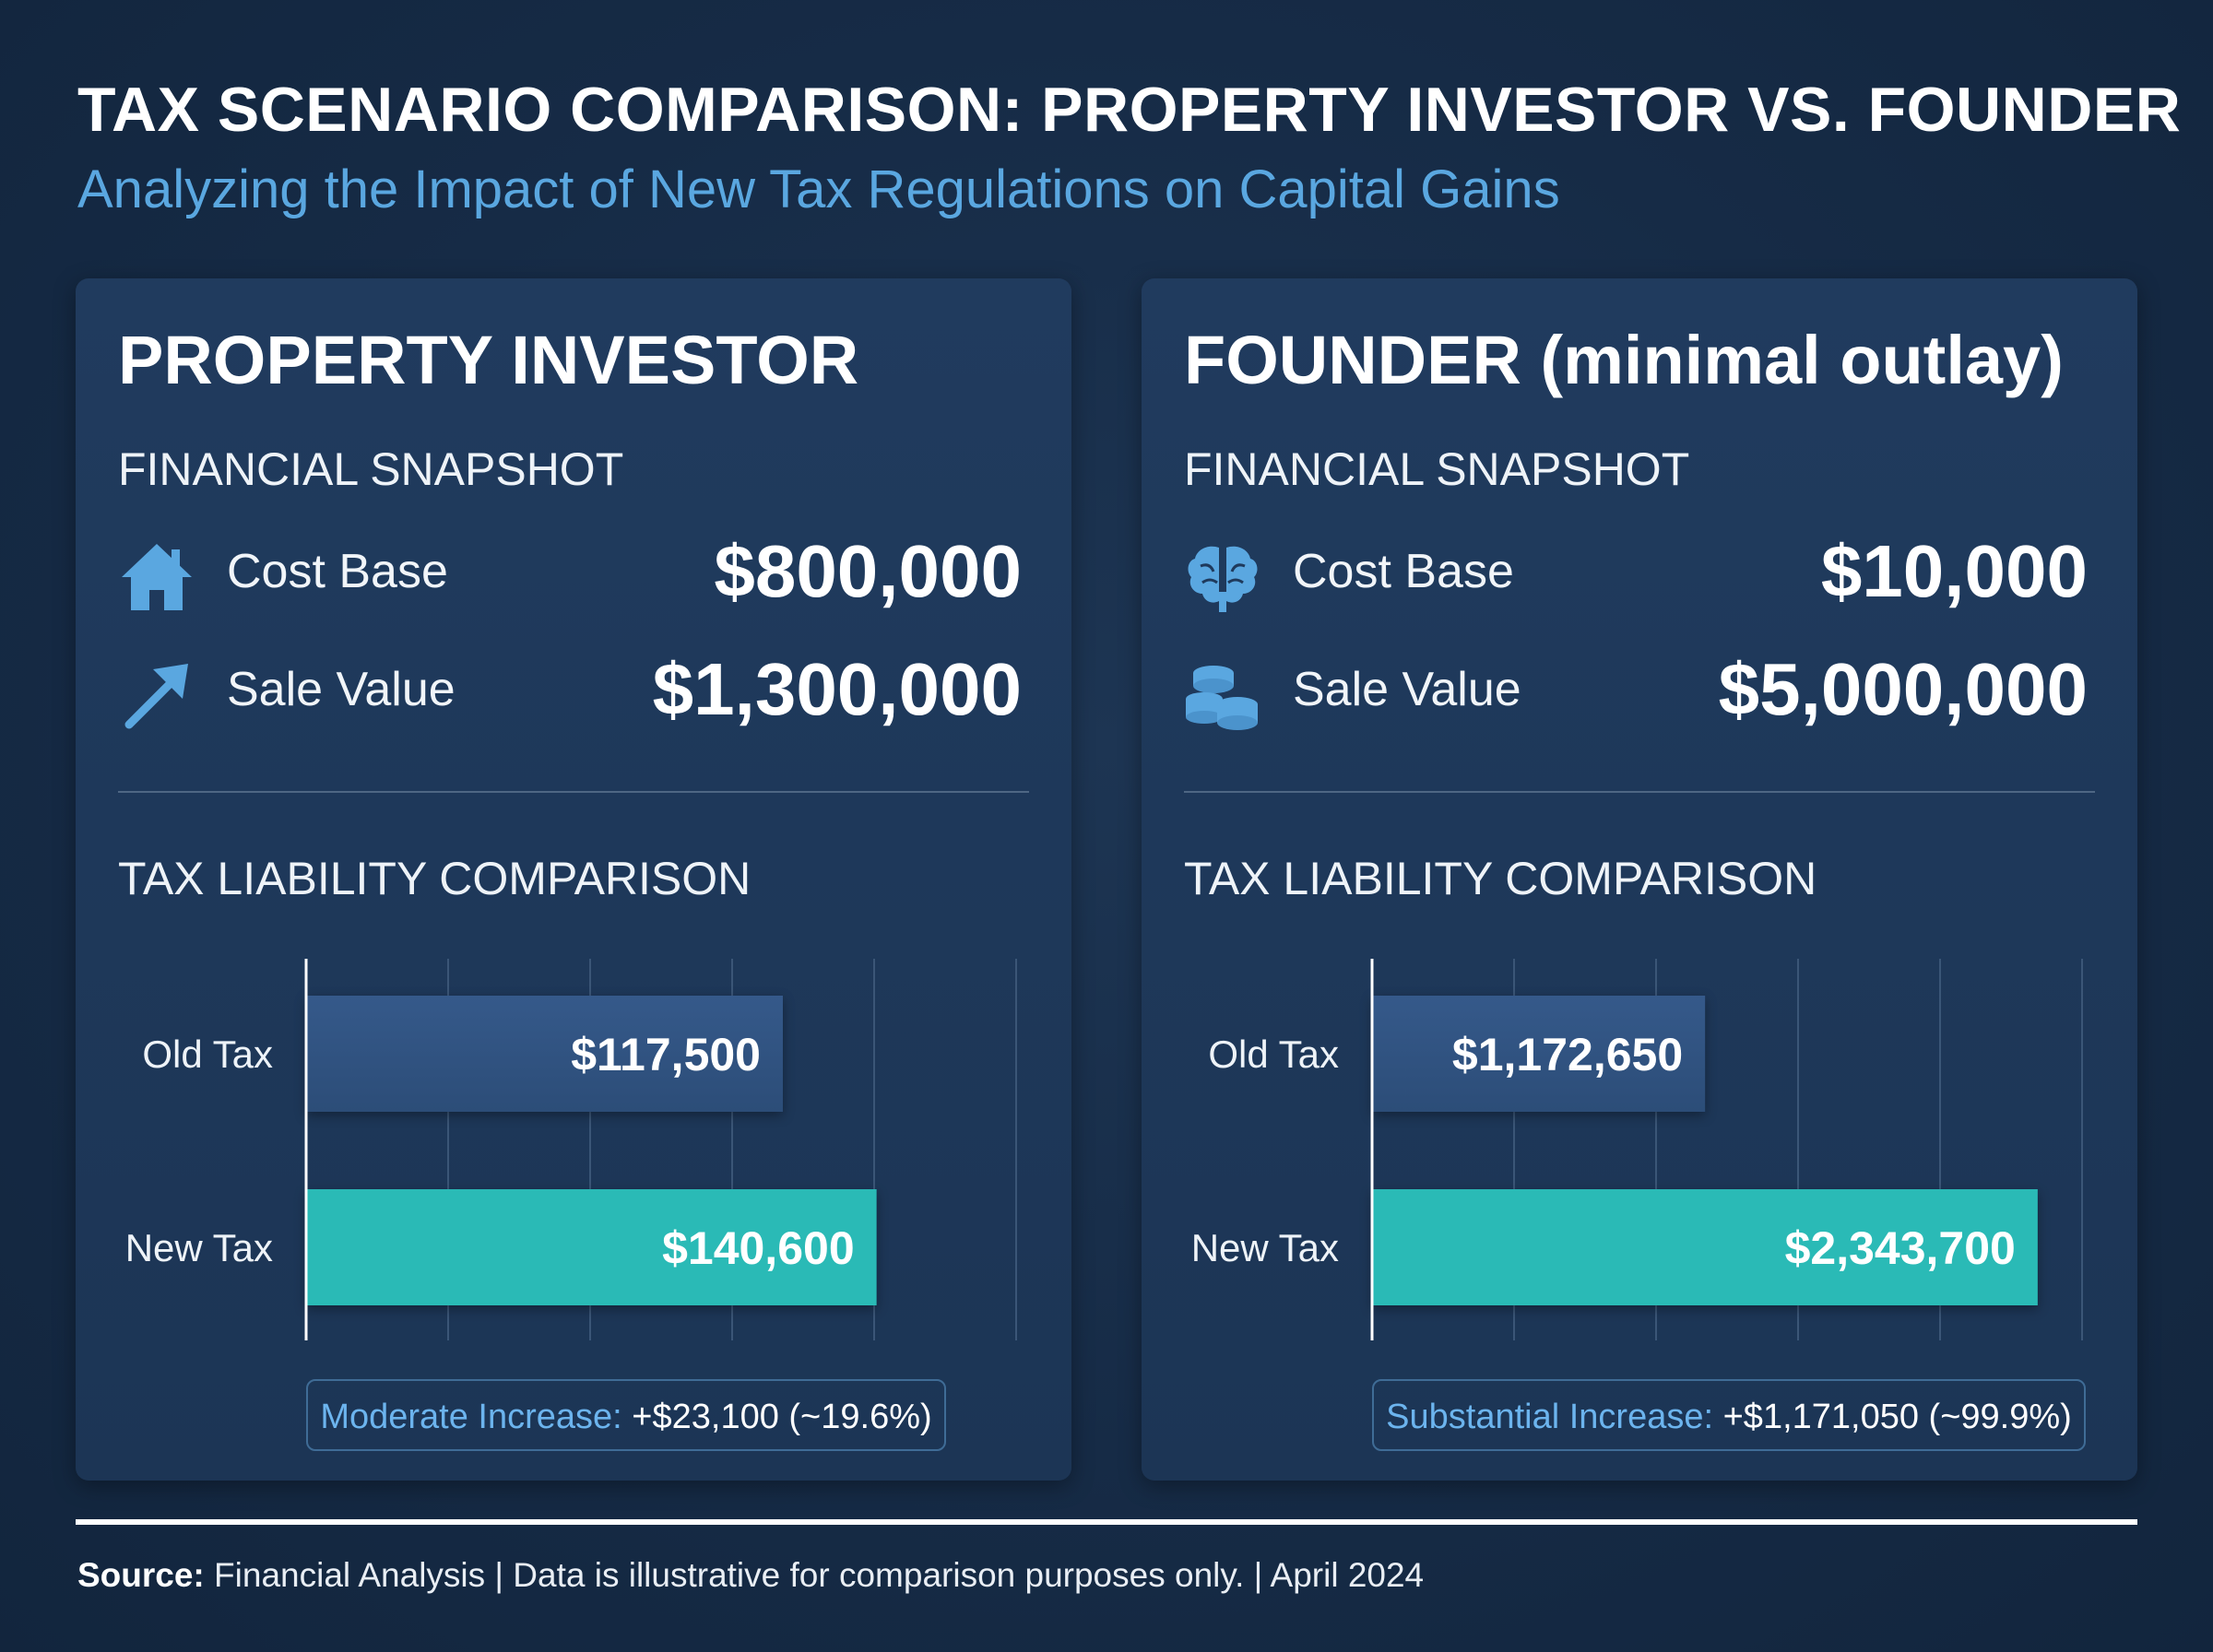  I want to click on cost-base-value: $800,000, so click(868, 571).